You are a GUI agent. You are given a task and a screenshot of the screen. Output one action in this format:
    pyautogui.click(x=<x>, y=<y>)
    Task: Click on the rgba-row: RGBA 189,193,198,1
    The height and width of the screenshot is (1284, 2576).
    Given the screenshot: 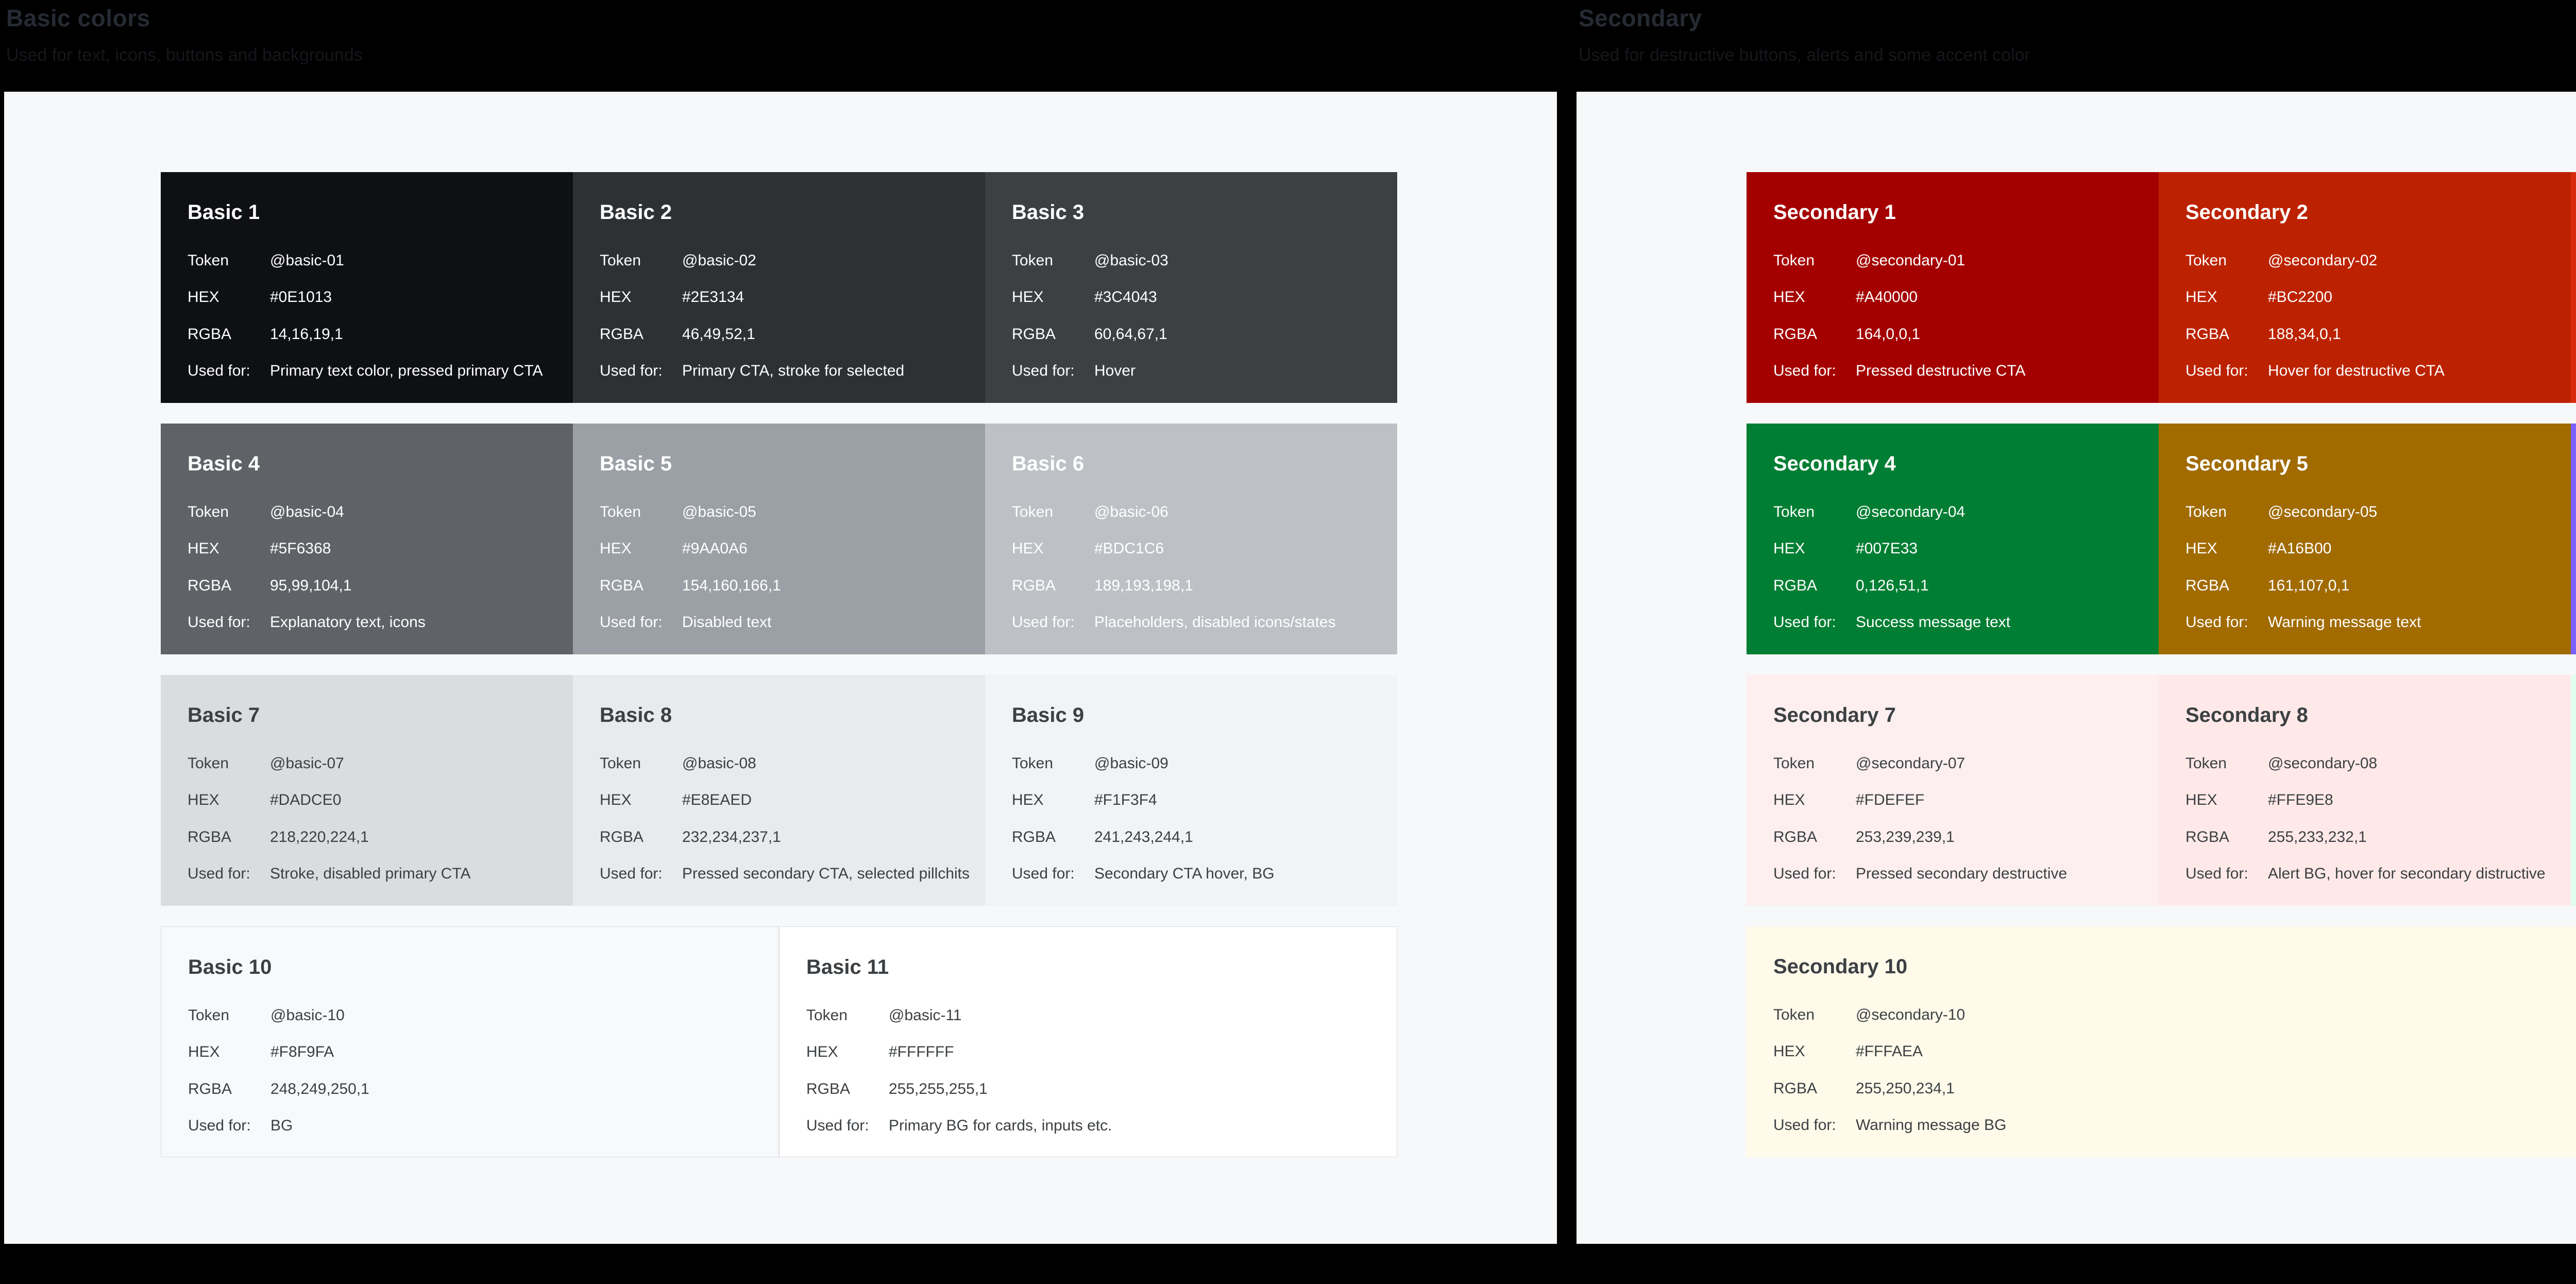 What is the action you would take?
    pyautogui.click(x=1198, y=586)
    